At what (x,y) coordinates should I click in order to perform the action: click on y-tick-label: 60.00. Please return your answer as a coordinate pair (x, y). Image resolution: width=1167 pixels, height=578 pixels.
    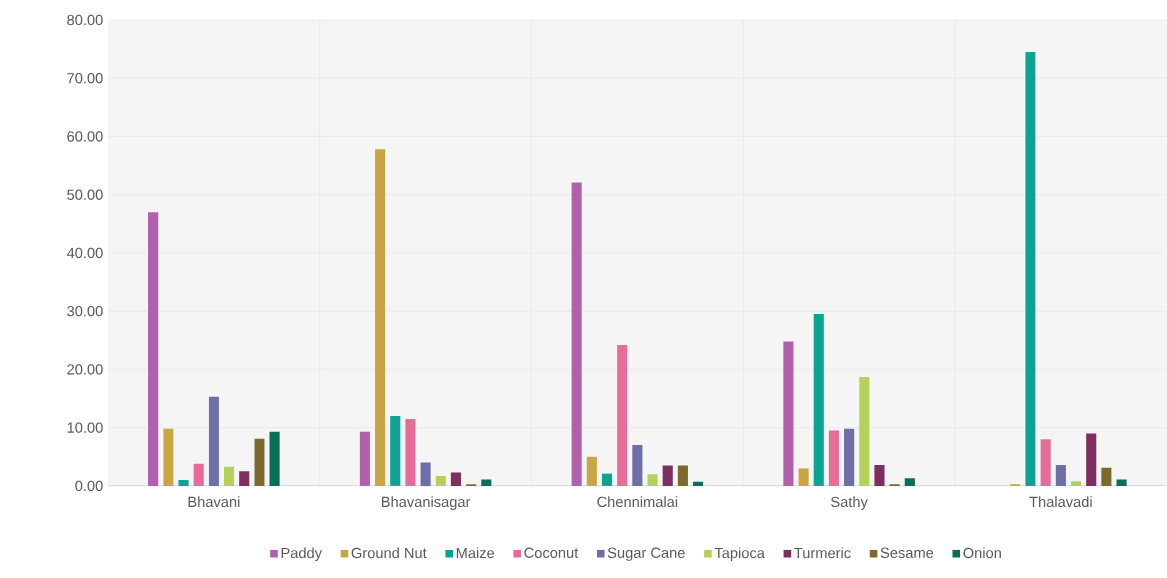
    Looking at the image, I should click on (85, 136).